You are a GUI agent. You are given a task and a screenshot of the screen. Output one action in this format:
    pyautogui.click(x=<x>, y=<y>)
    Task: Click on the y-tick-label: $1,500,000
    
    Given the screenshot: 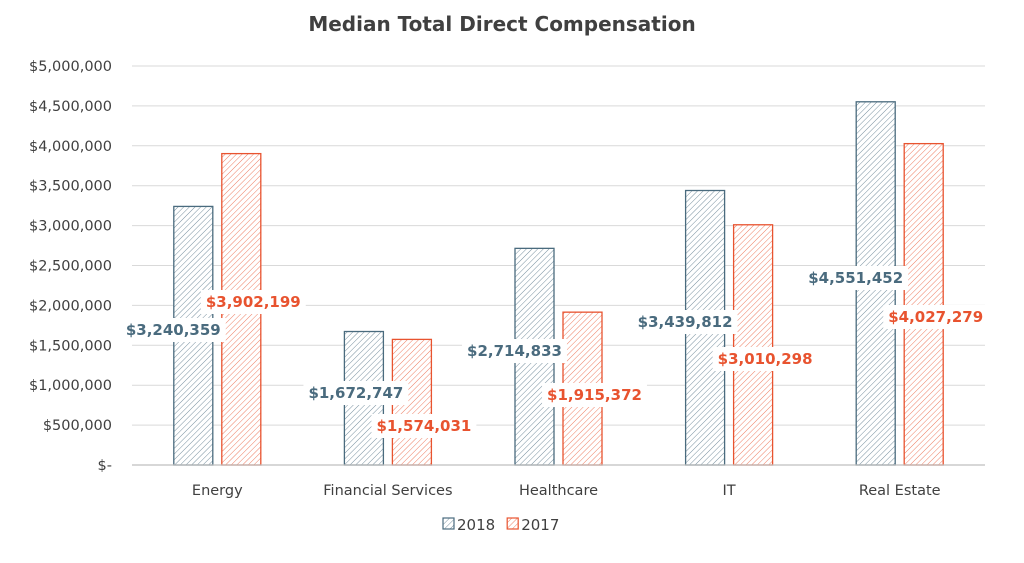 What is the action you would take?
    pyautogui.click(x=70, y=346)
    